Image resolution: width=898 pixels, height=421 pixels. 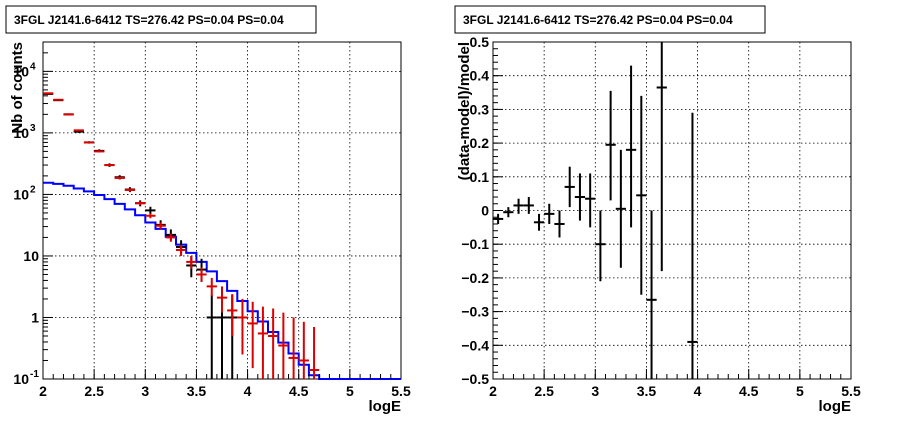 What do you see at coordinates (675, 384) in the screenshot?
I see `residual-x-ticks: 2 2.5 3 3.5 4 4.5 5 5.5` at bounding box center [675, 384].